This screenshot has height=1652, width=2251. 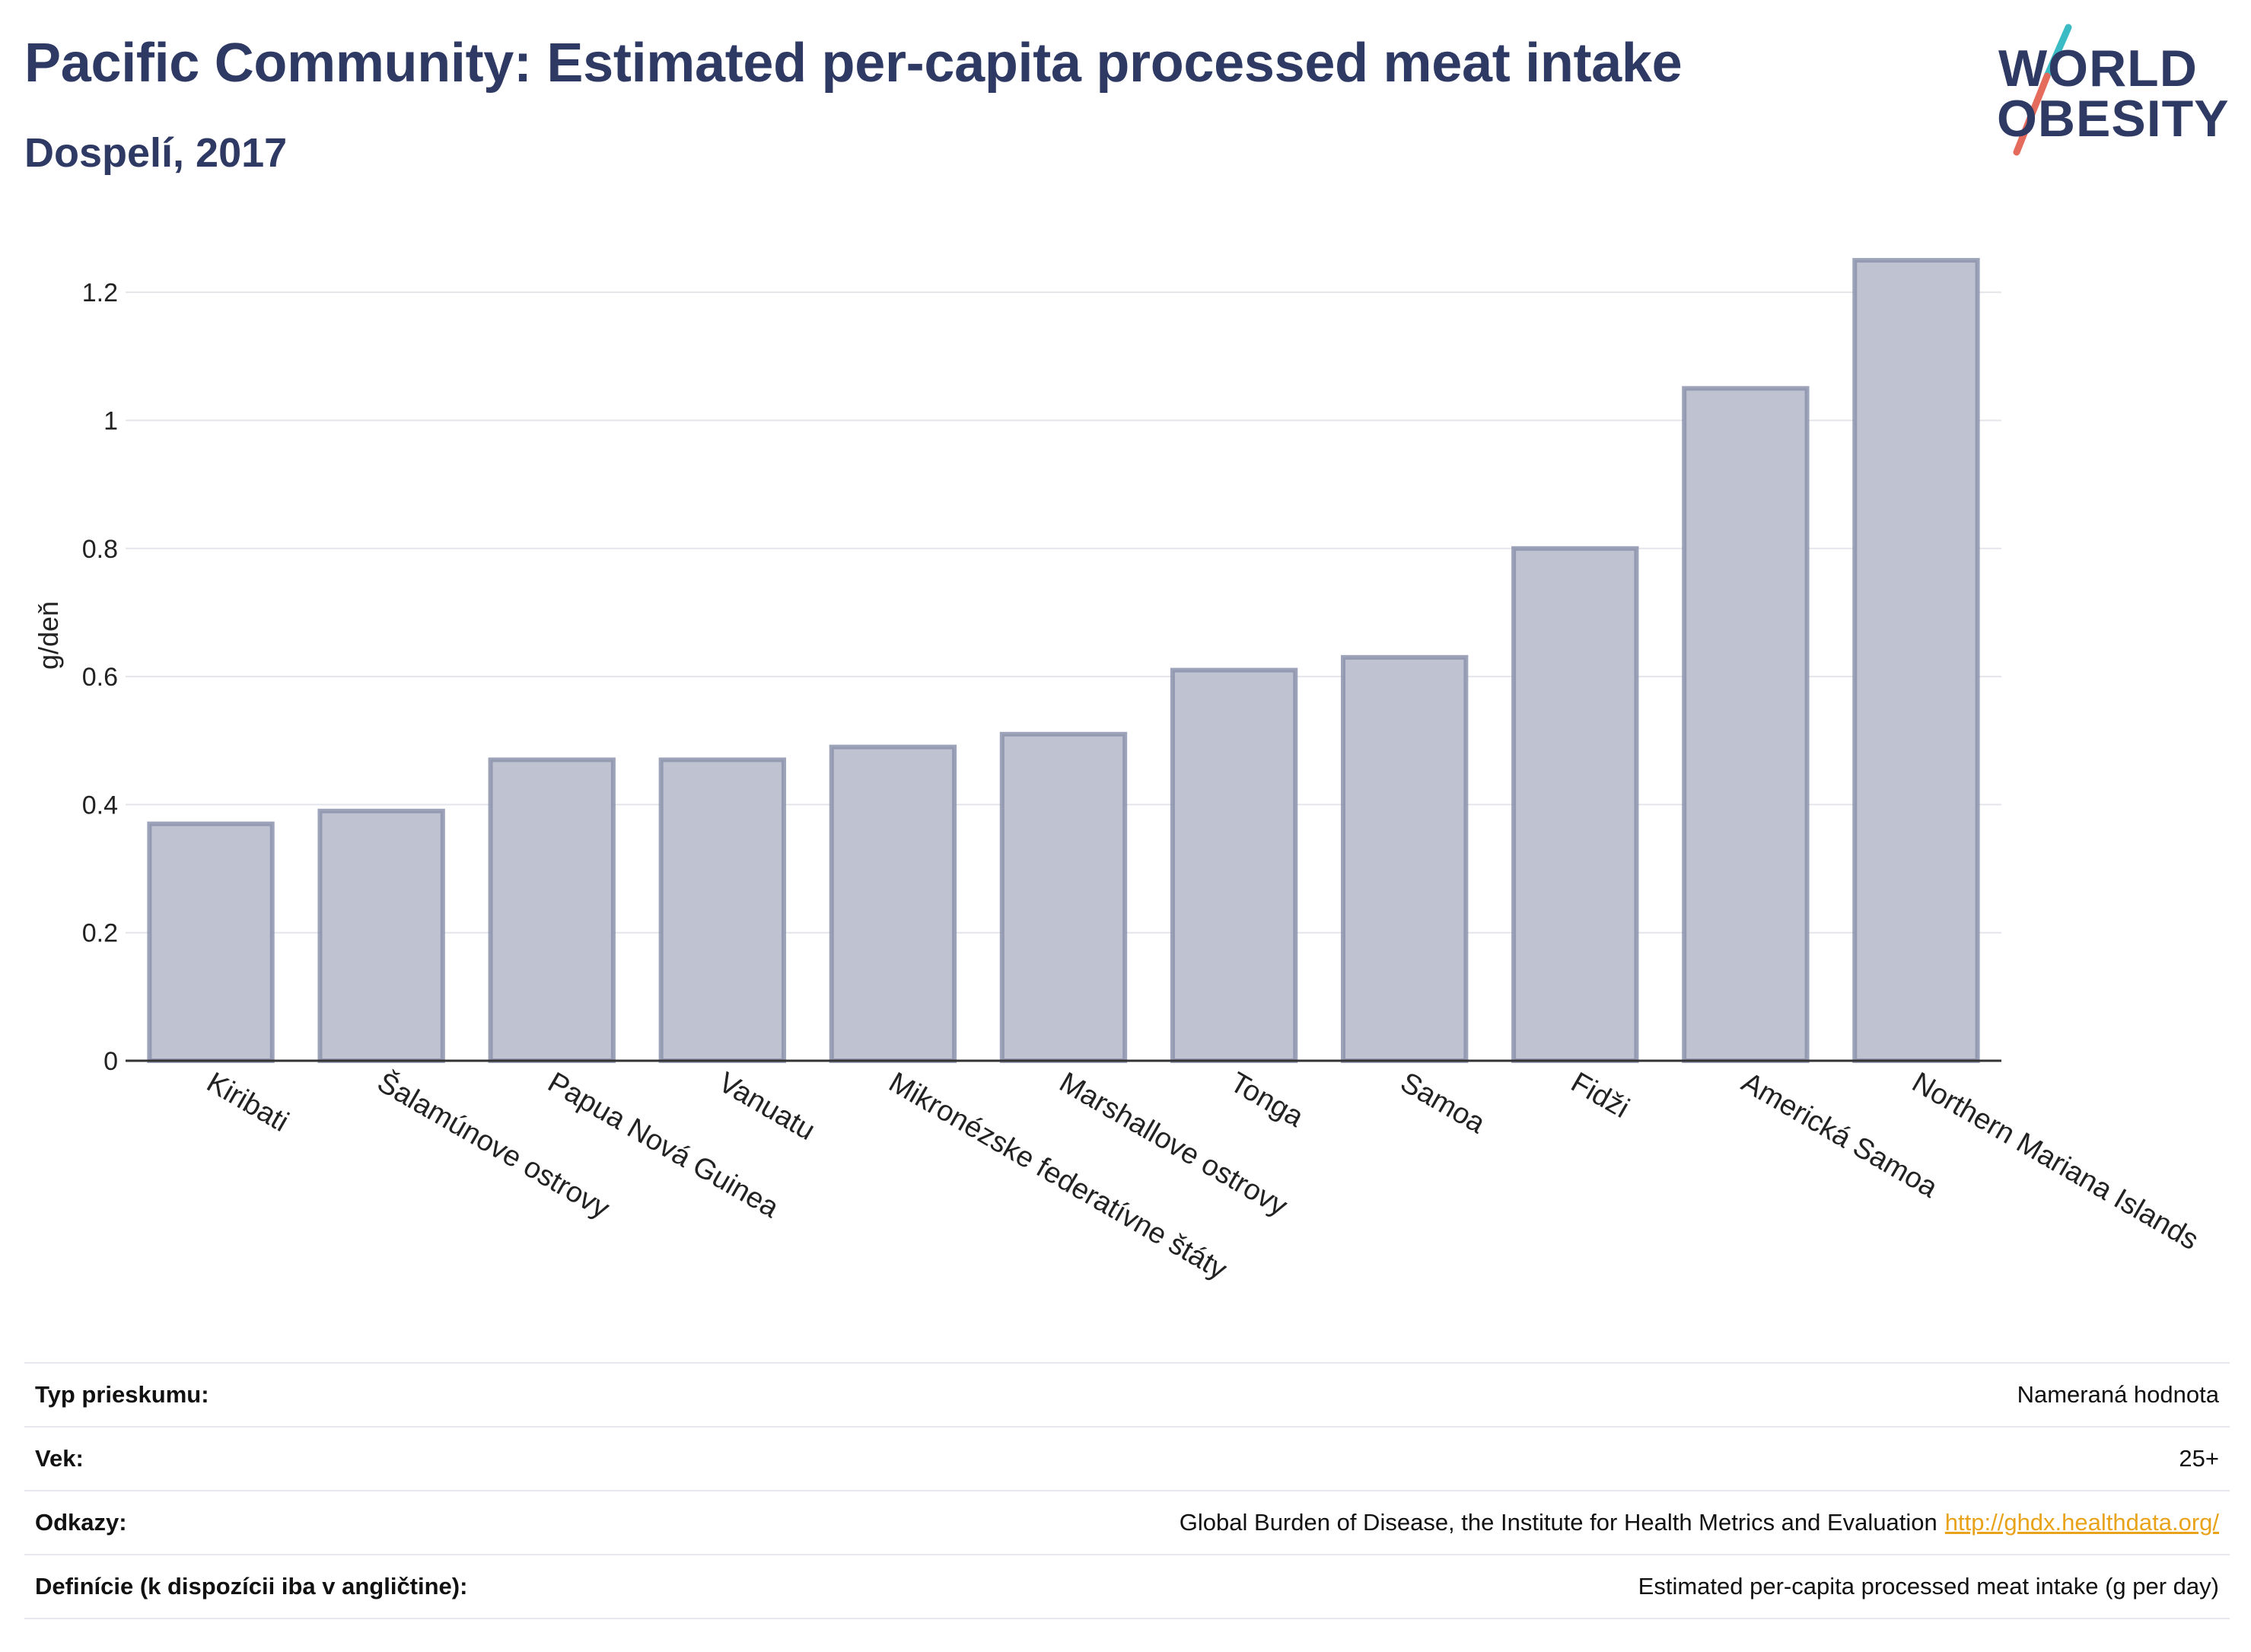 I want to click on meta-label-age: Vek:, so click(x=59, y=1458).